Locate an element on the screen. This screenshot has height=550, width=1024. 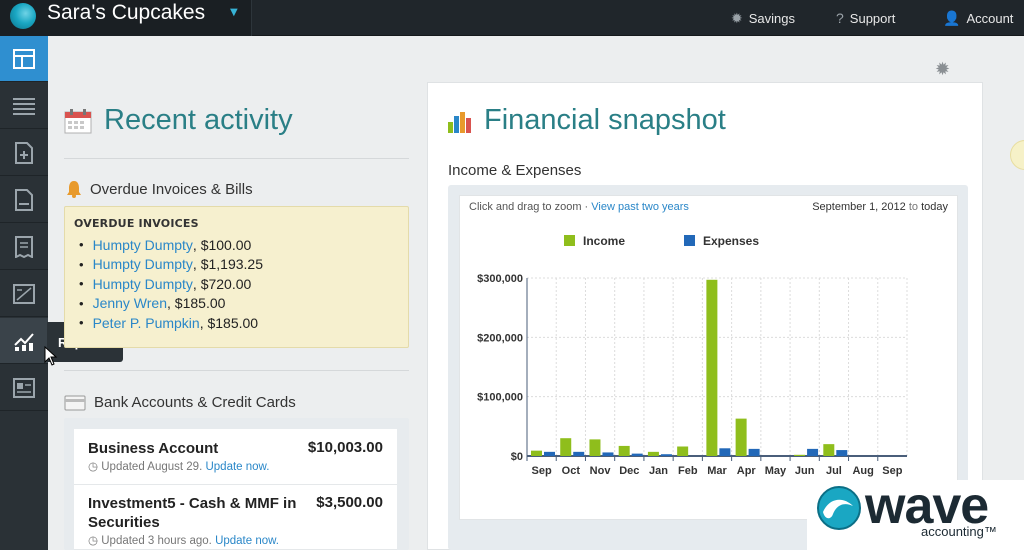
y-tick-label: $100,000 is located at coordinates (500, 398).